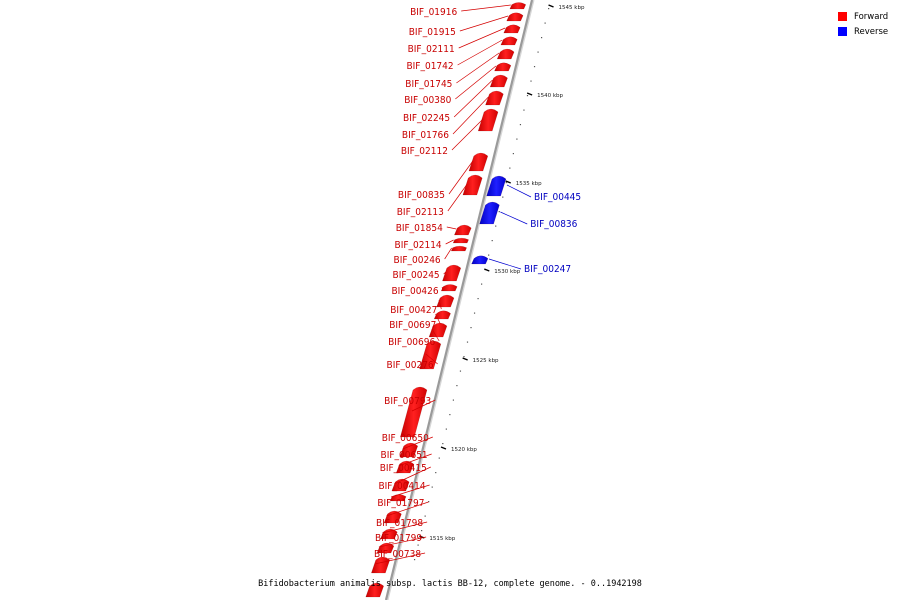 Image resolution: width=900 pixels, height=600 pixels. I want to click on forward-gene-label: BIF_00414, so click(401, 486).